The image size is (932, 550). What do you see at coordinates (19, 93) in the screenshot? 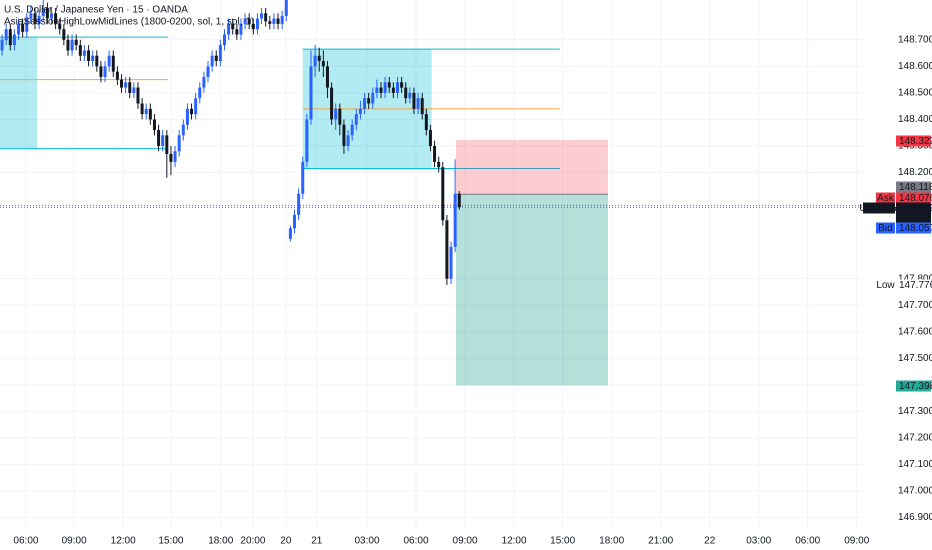
I see `session-box` at bounding box center [19, 93].